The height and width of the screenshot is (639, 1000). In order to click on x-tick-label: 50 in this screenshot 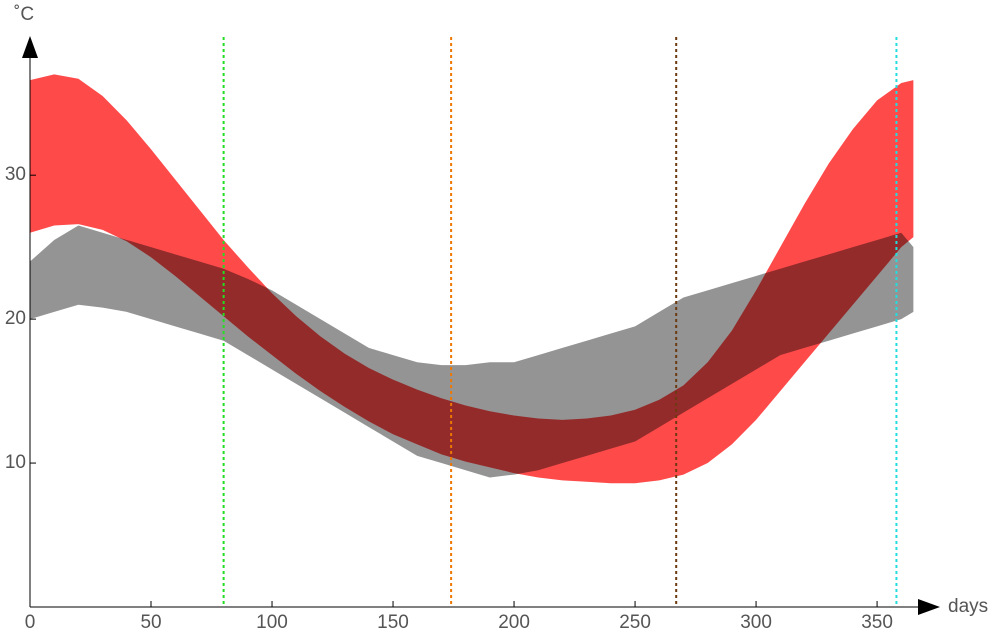, I will do `click(150, 622)`.